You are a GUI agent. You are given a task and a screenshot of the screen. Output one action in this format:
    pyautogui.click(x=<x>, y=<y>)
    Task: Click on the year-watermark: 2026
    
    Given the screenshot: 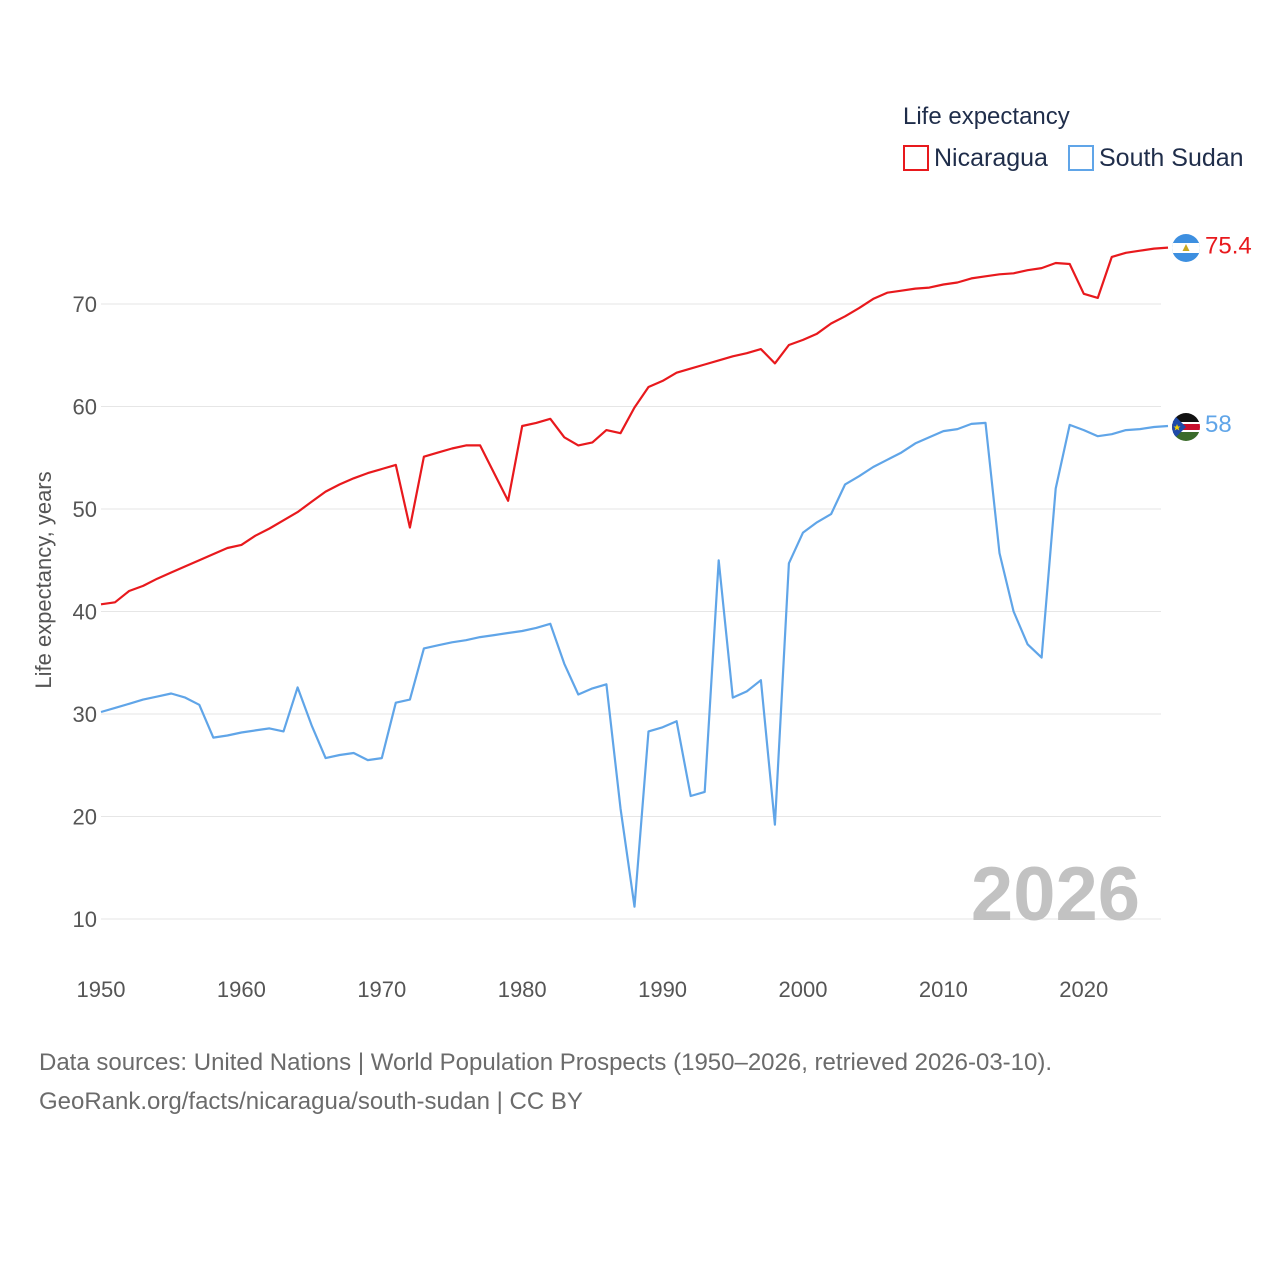 What is the action you would take?
    pyautogui.click(x=1055, y=894)
    